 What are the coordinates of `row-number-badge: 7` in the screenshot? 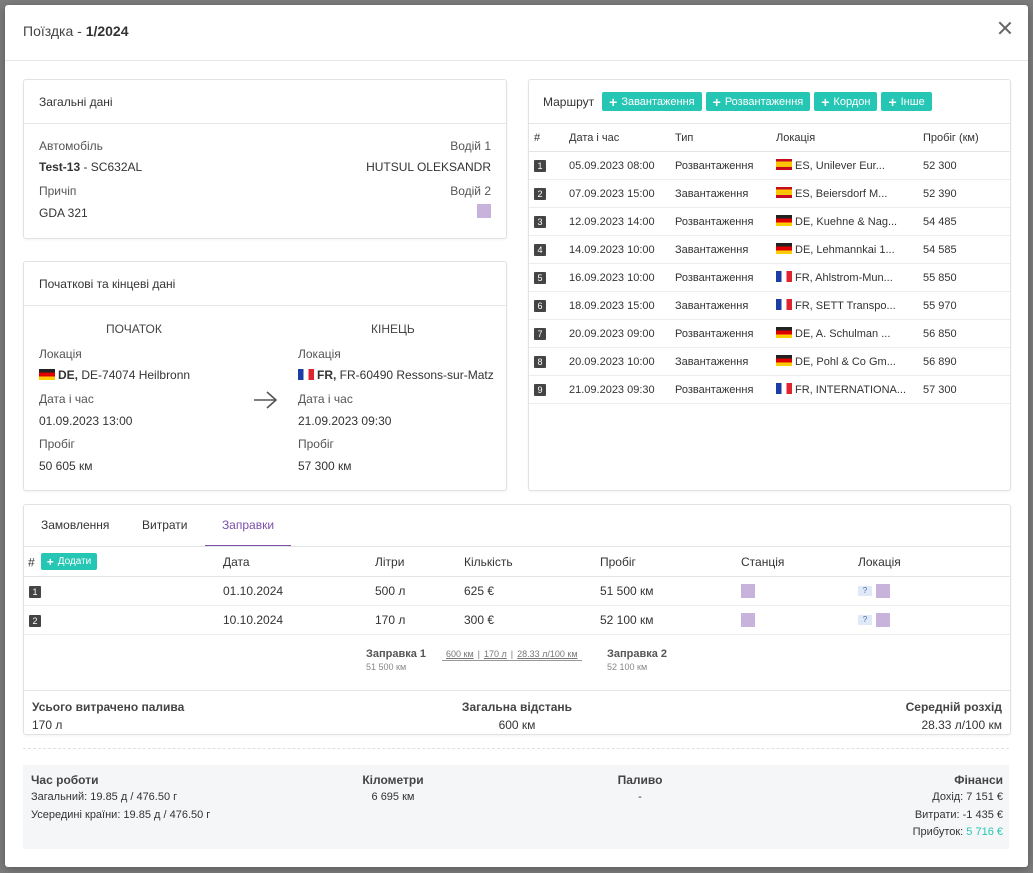 It's located at (540, 333).